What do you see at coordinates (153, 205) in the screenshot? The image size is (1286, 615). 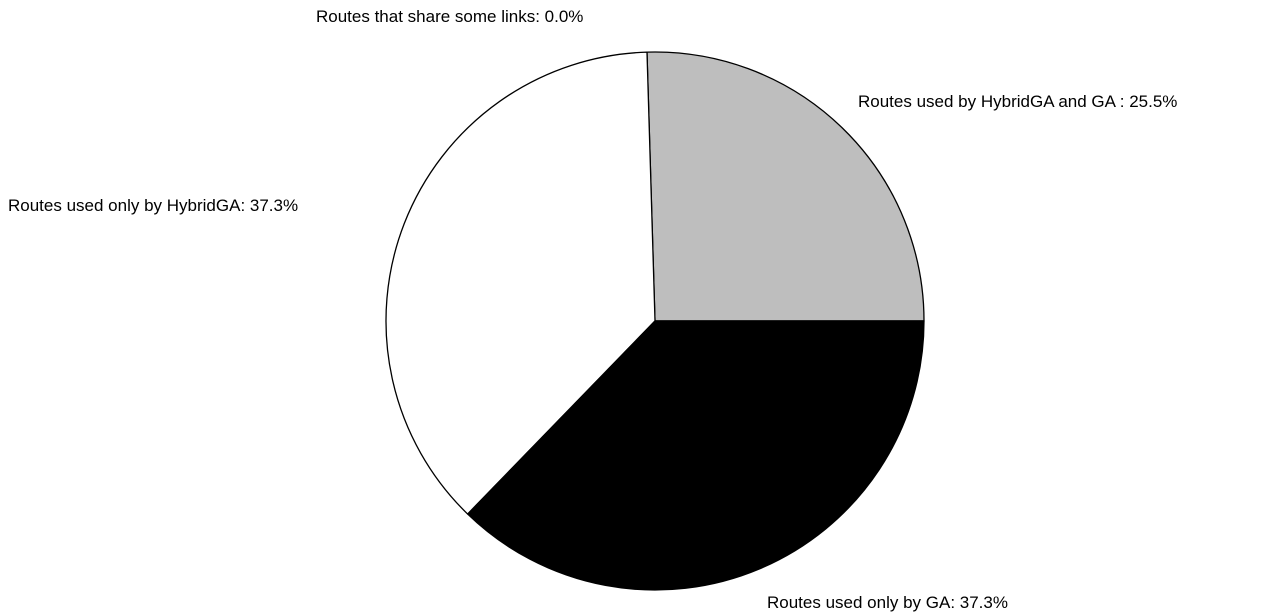 I see `slice-label-only-hybridga: Routes used only by HybridGA: 37.3%` at bounding box center [153, 205].